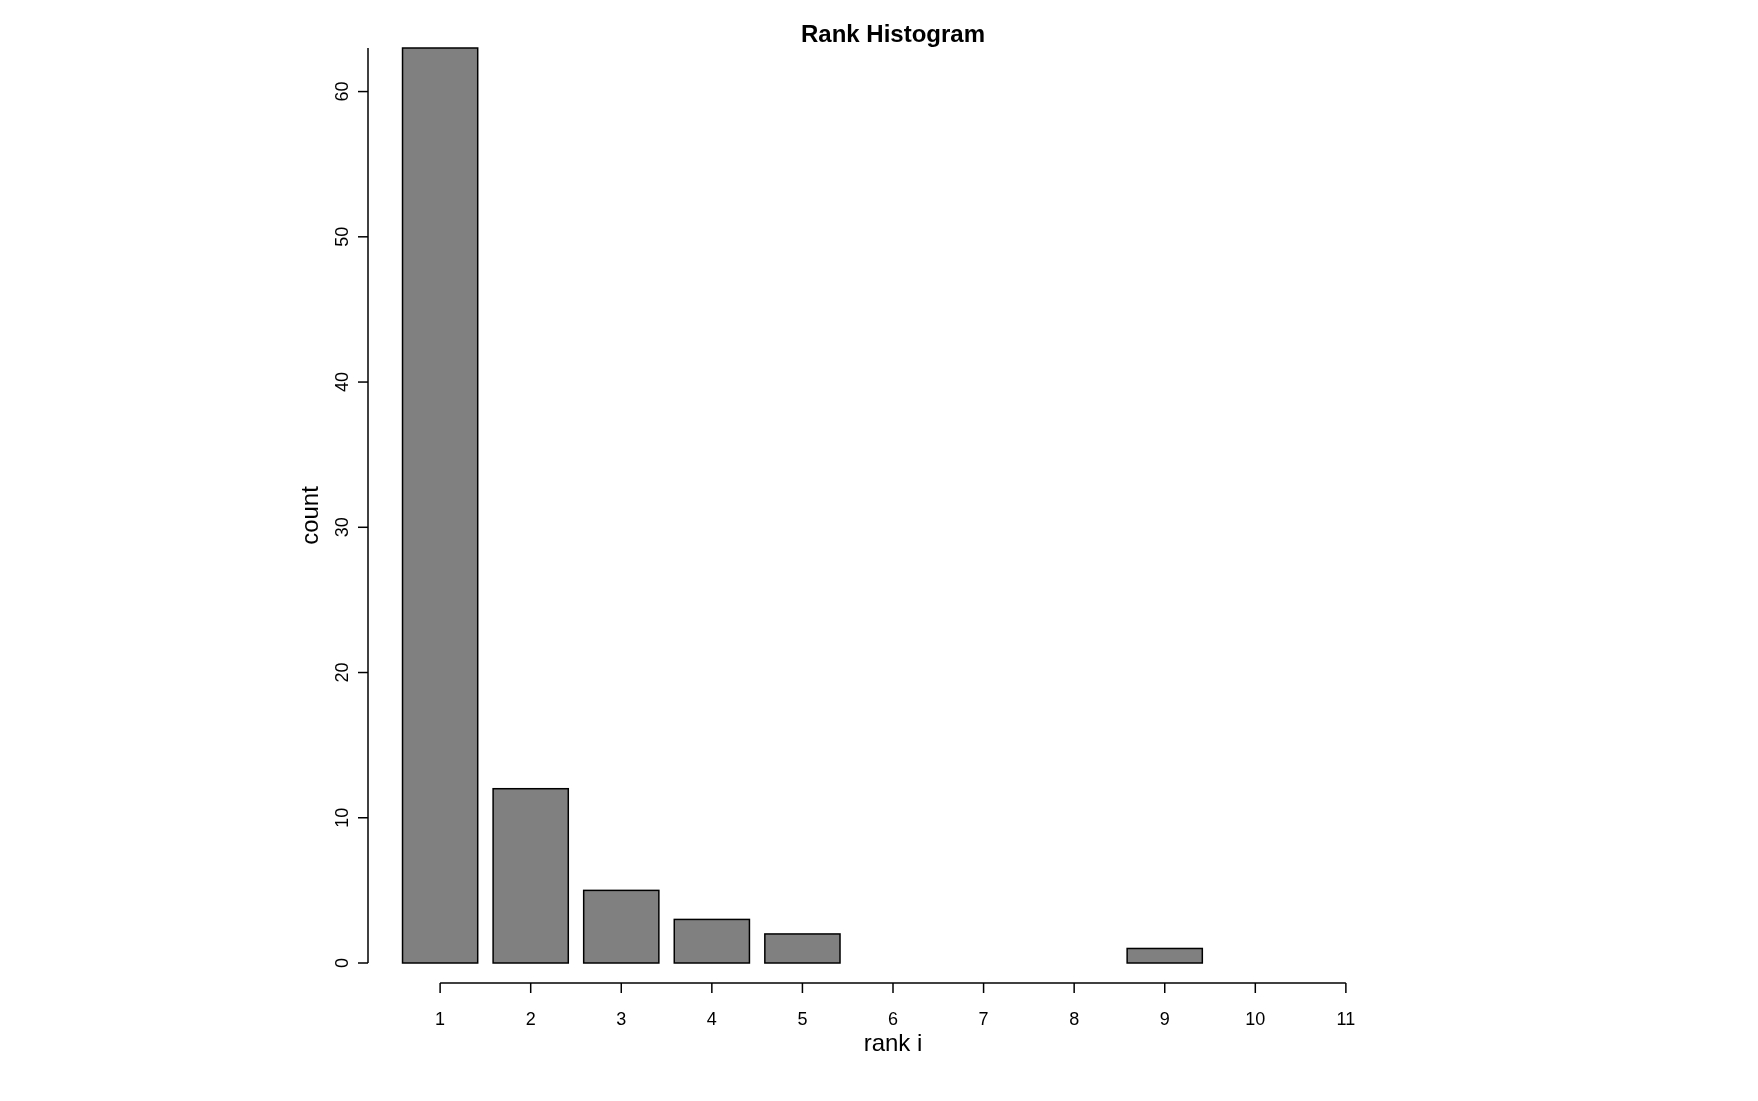  What do you see at coordinates (309, 515) in the screenshot?
I see `y-axis-title: count` at bounding box center [309, 515].